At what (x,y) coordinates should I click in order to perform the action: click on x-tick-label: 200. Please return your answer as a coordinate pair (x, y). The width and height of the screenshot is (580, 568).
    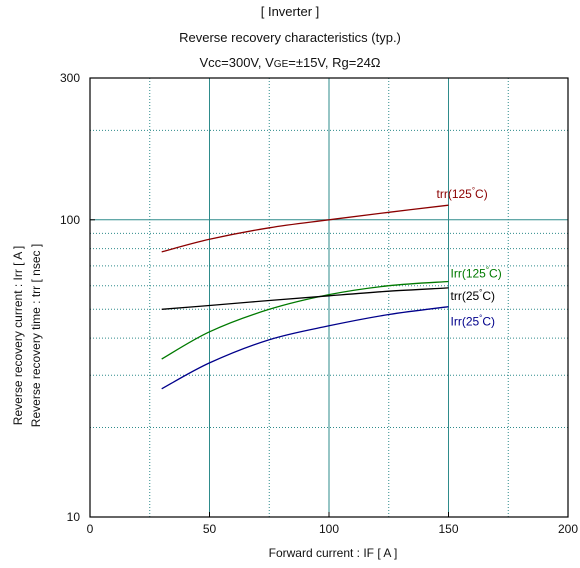
    Looking at the image, I should click on (568, 529).